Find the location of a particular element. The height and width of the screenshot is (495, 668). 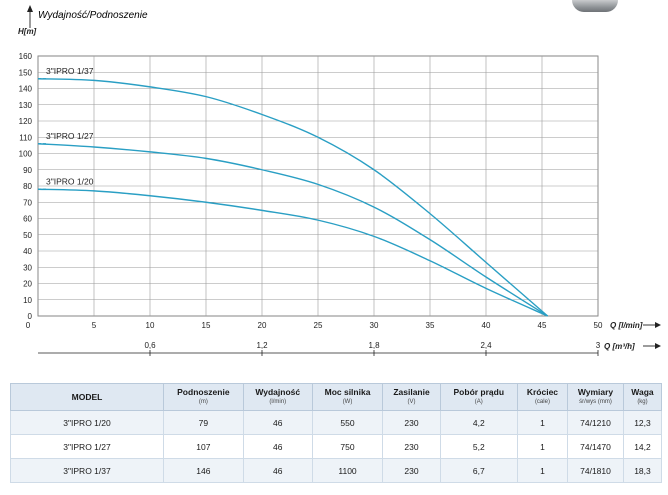

table-cell: 18,3 is located at coordinates (642, 470).